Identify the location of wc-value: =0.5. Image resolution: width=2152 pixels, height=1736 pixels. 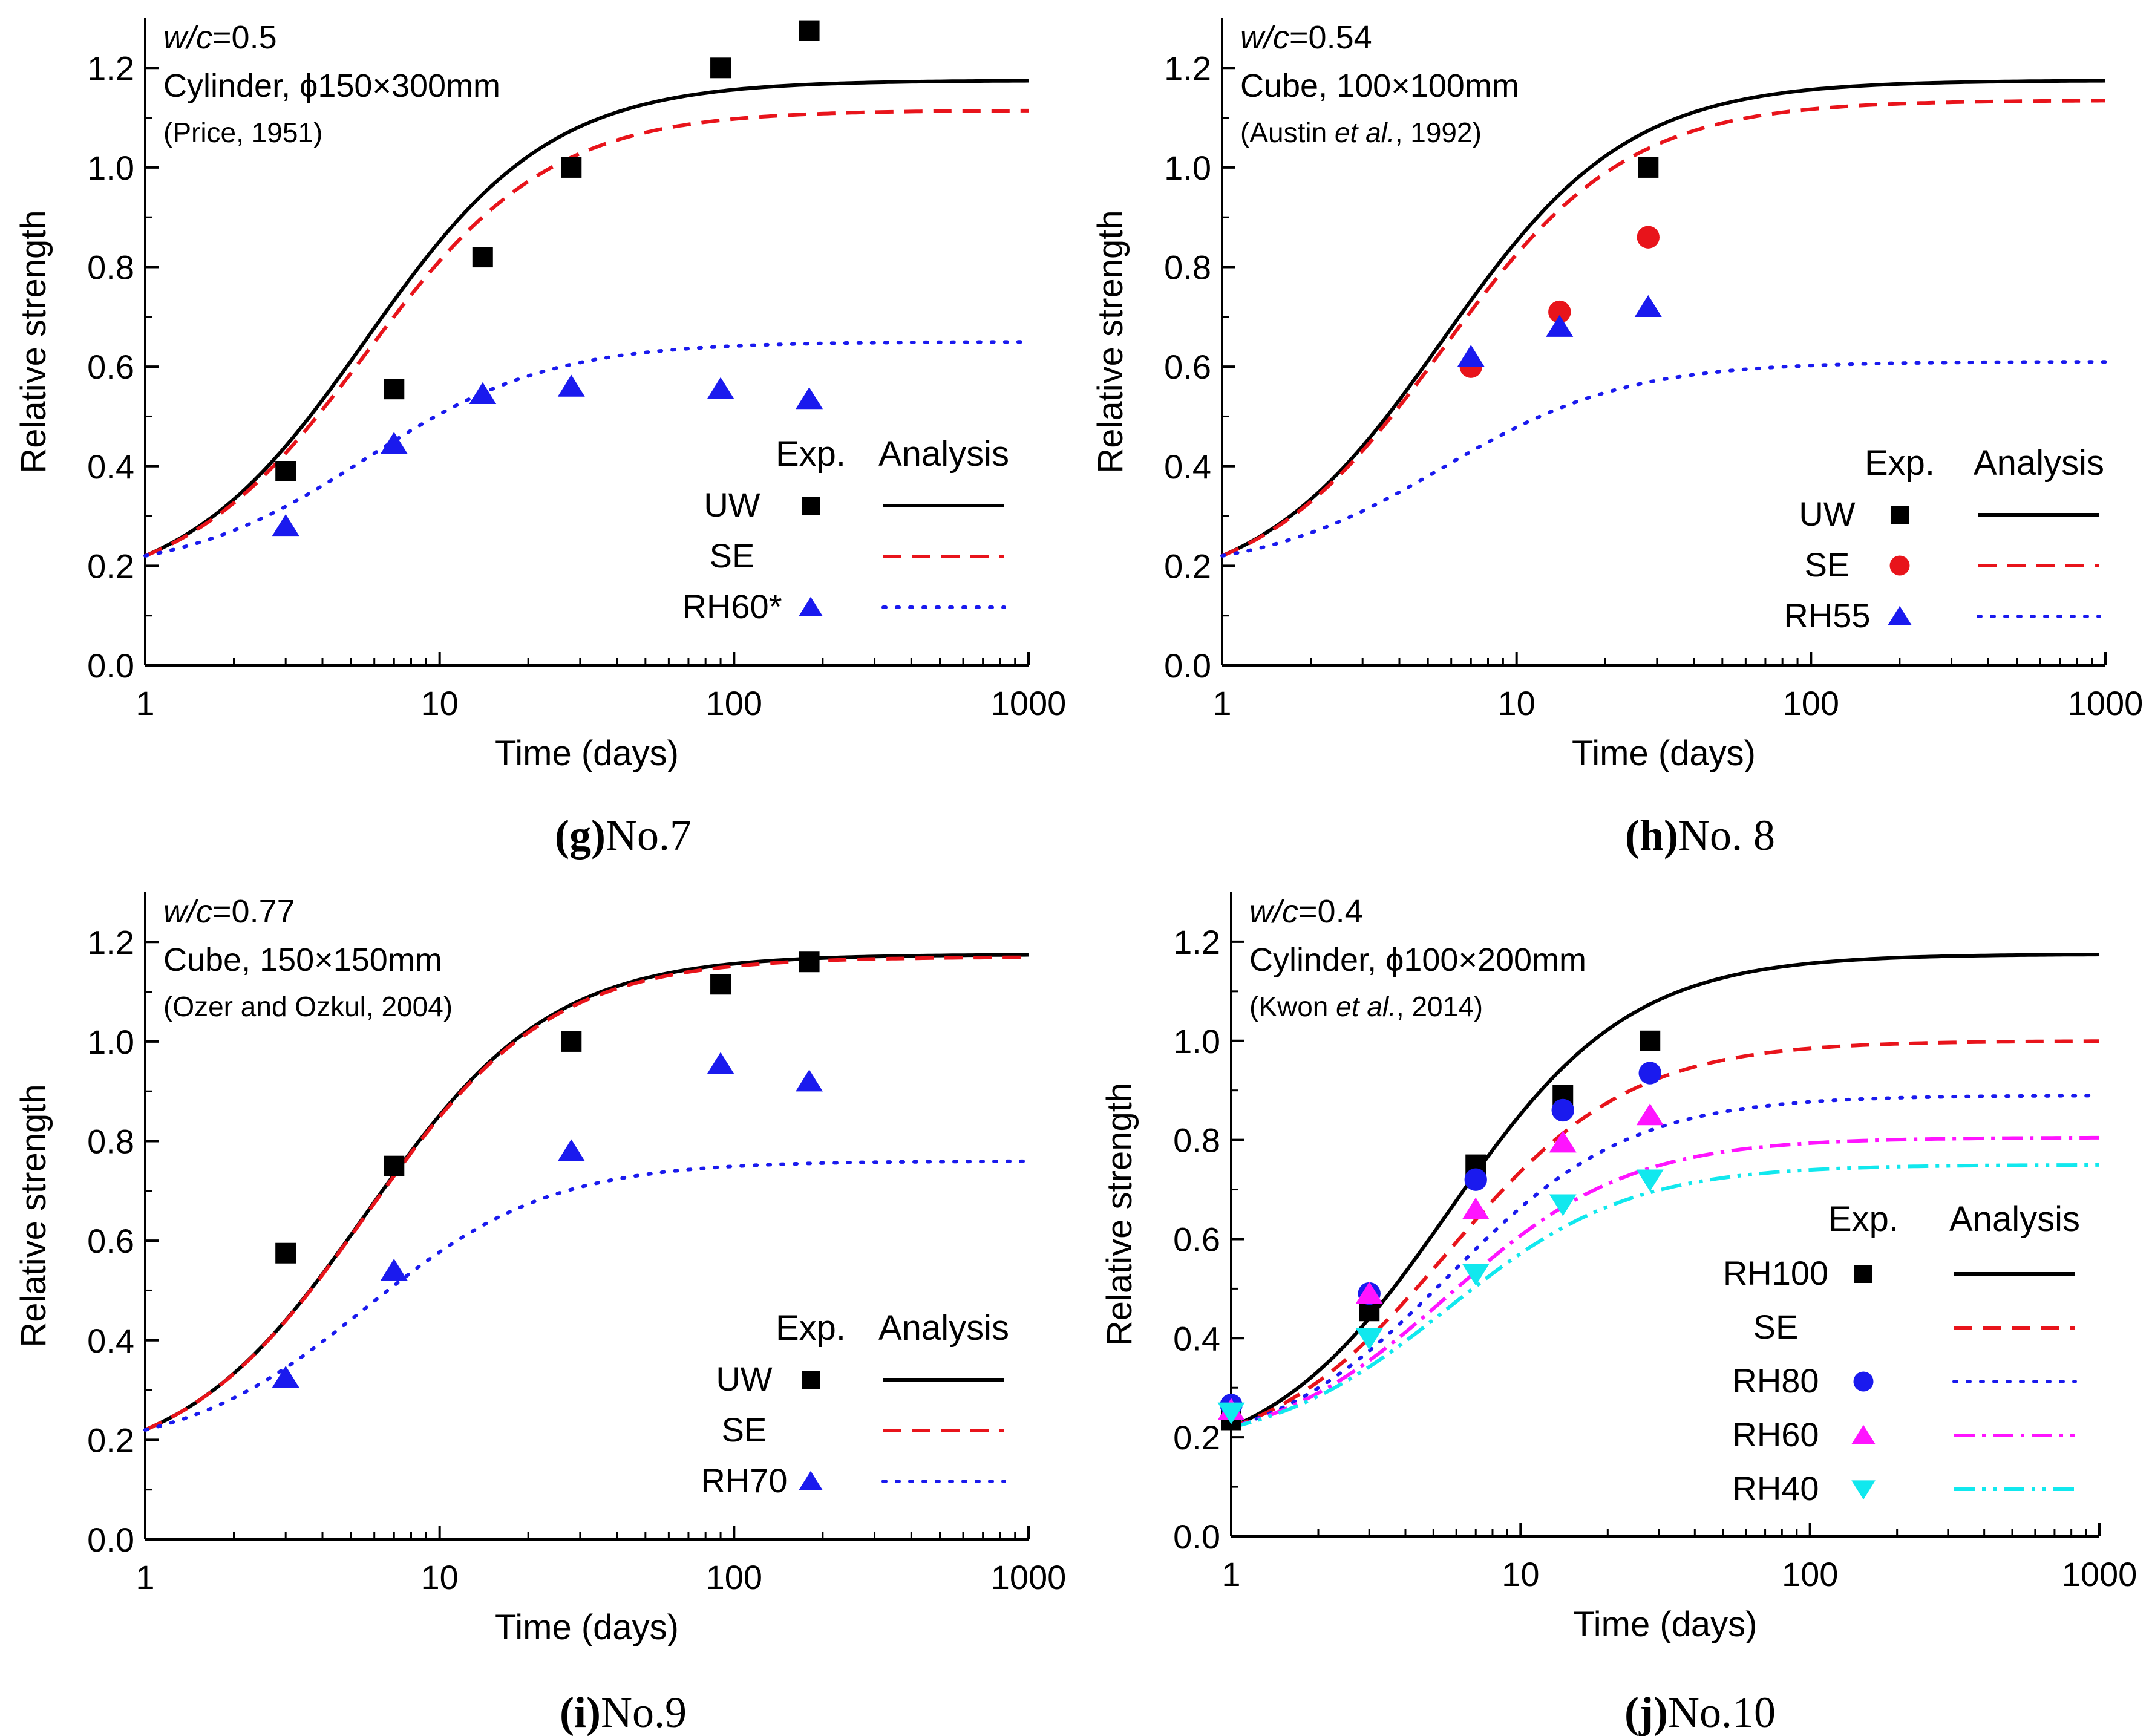
(245, 37).